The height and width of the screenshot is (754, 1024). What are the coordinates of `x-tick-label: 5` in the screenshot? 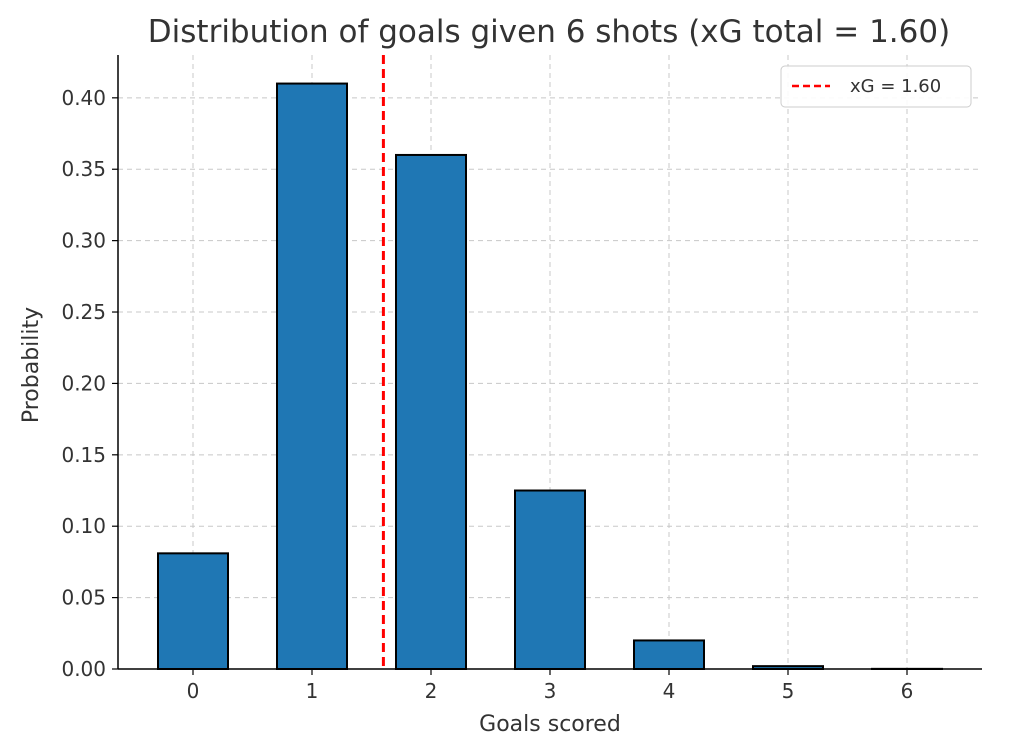 It's located at (788, 691).